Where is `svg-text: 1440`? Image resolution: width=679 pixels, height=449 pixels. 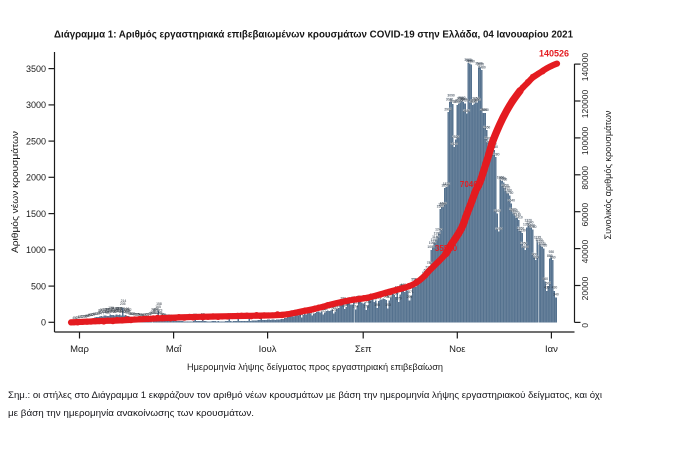 svg-text: 1440 is located at coordinates (518, 215).